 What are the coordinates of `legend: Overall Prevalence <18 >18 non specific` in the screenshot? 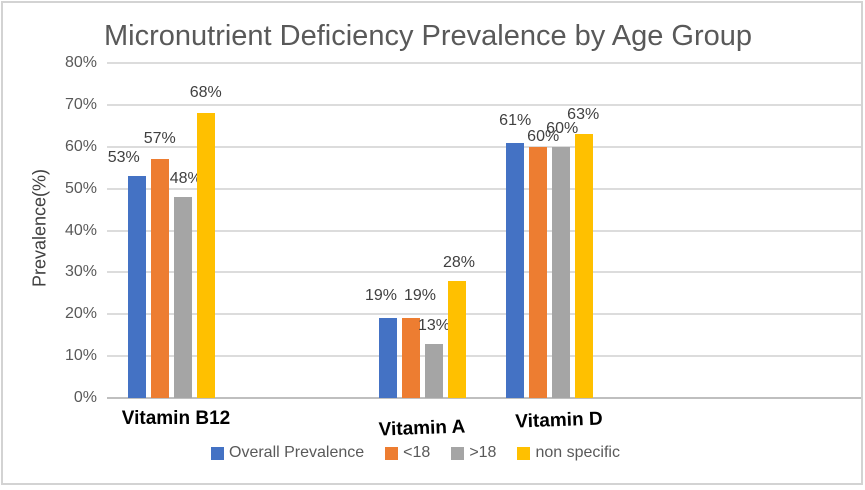 It's located at (415, 453).